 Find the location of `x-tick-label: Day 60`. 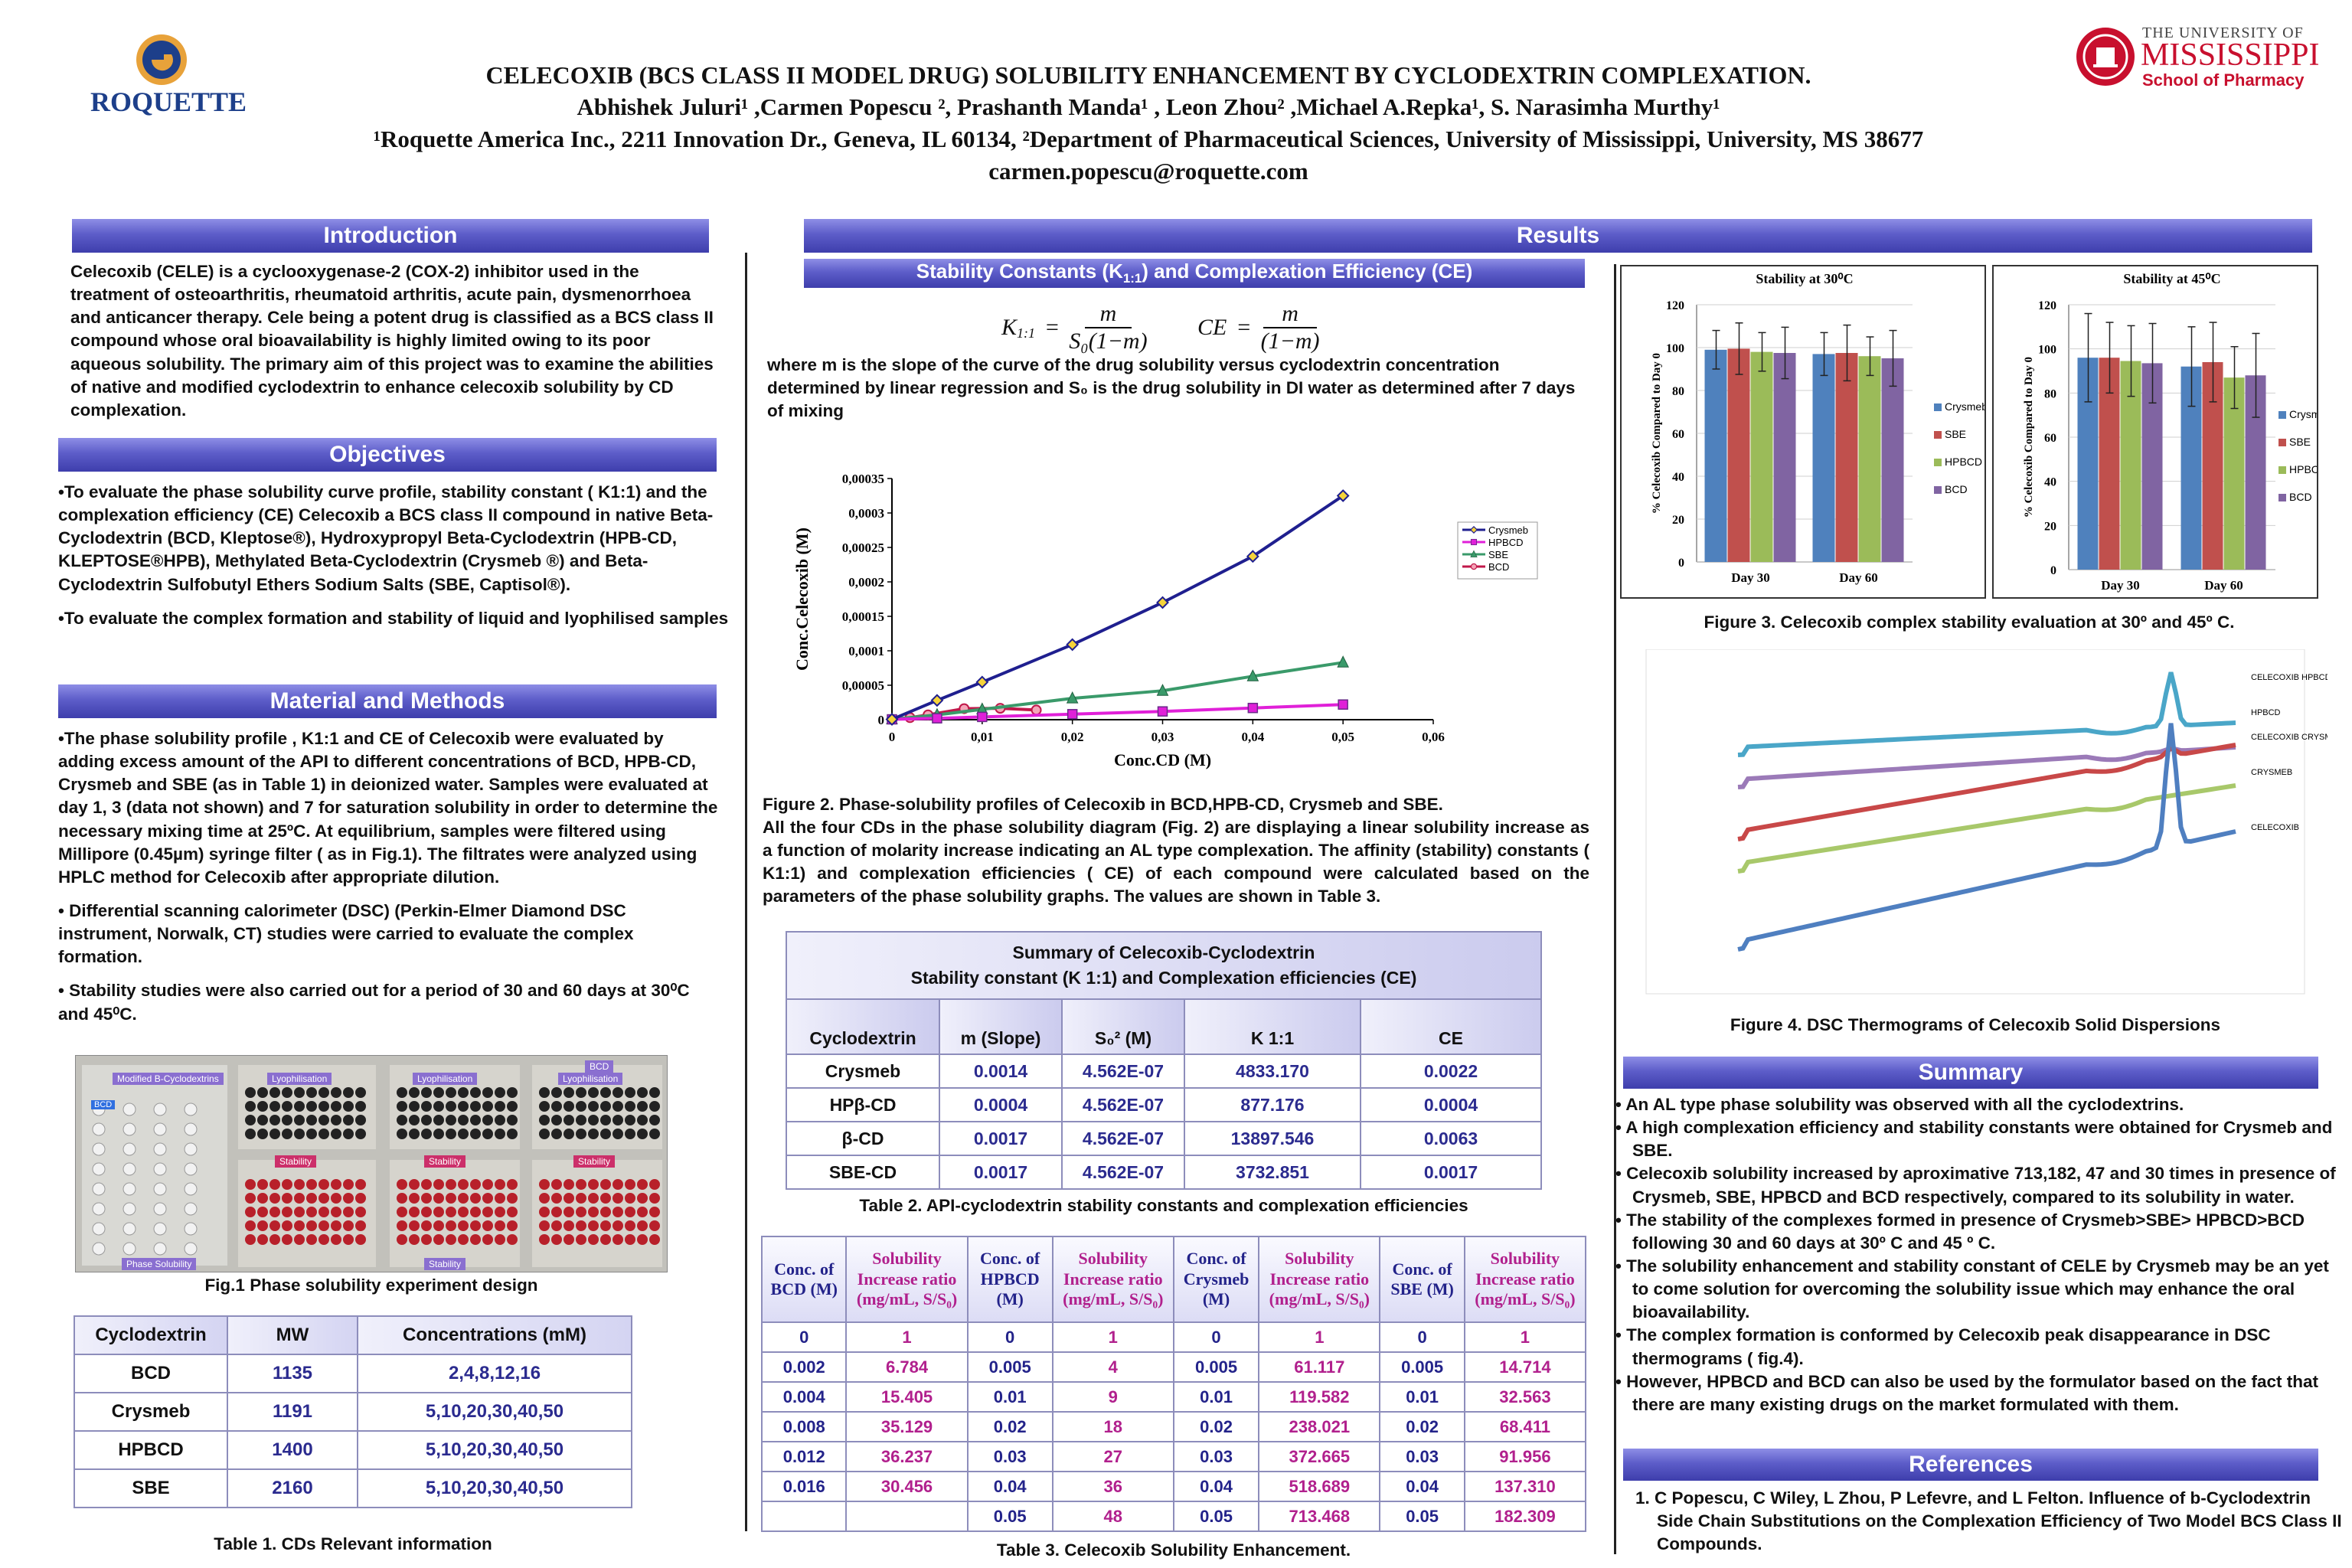

x-tick-label: Day 60 is located at coordinates (1858, 577).